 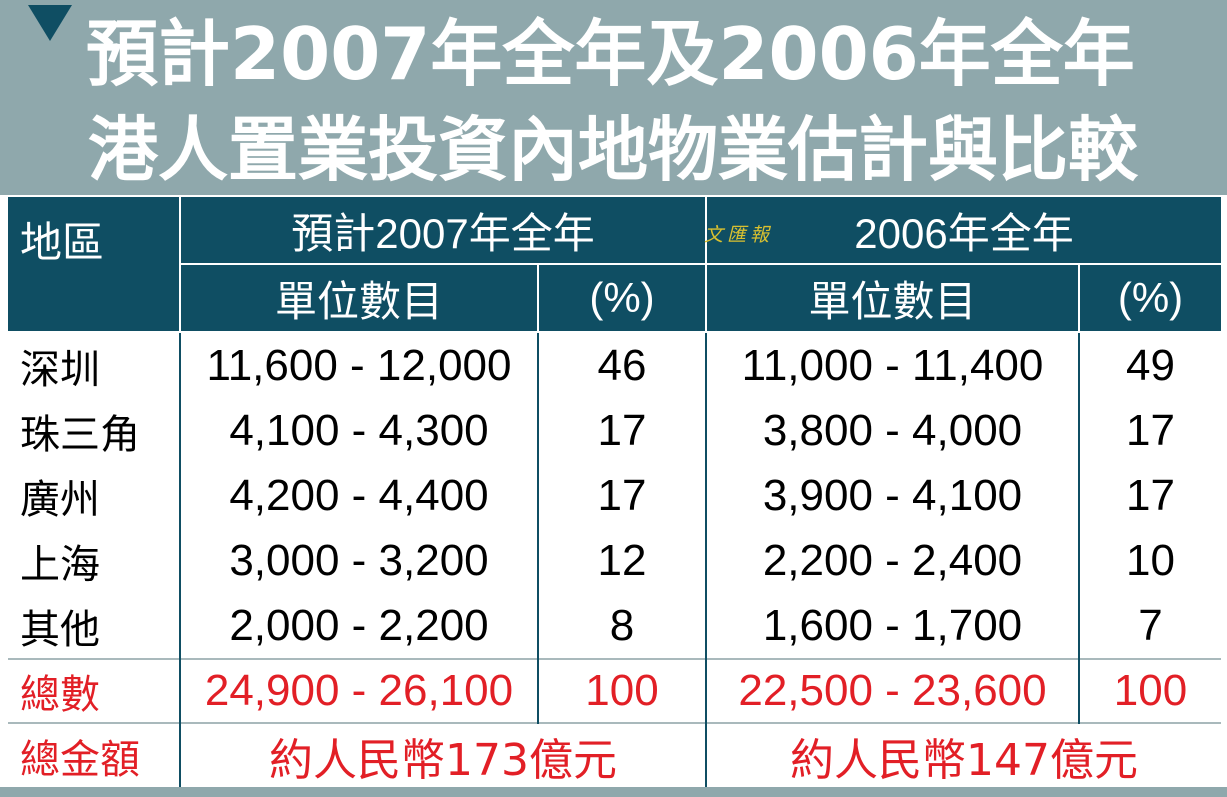 I want to click on row-region: 上海, so click(x=94, y=560).